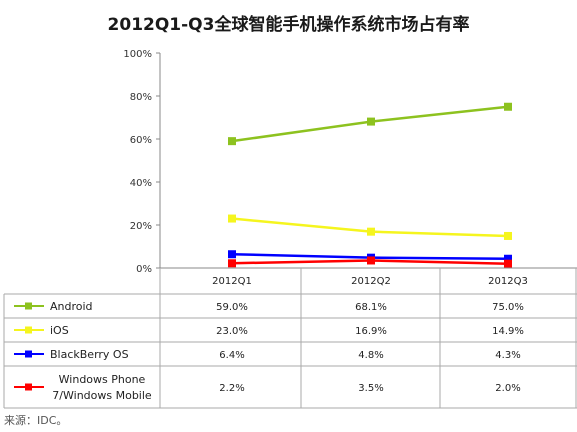 The height and width of the screenshot is (432, 577). Describe the element at coordinates (141, 140) in the screenshot. I see `y-tick-label: 60%` at that location.